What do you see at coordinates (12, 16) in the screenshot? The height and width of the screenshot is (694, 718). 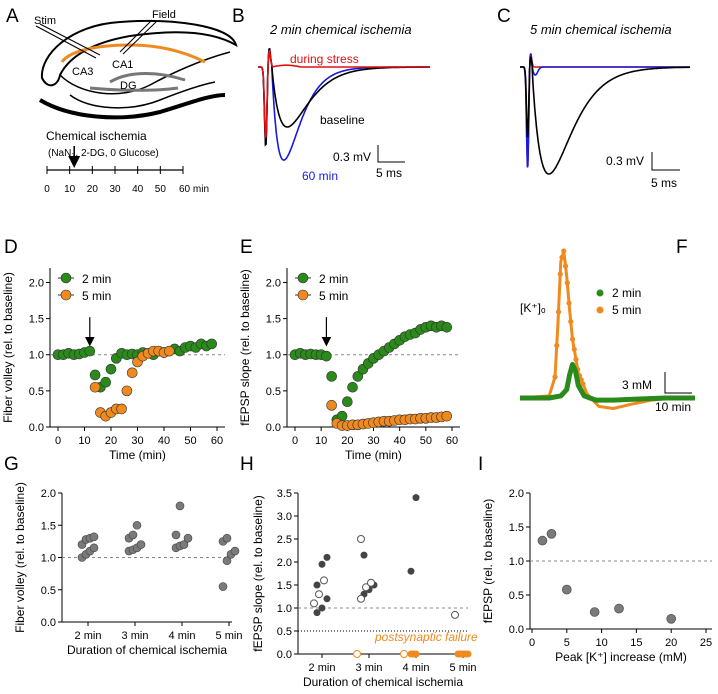 I see `panel-letter-a: A` at bounding box center [12, 16].